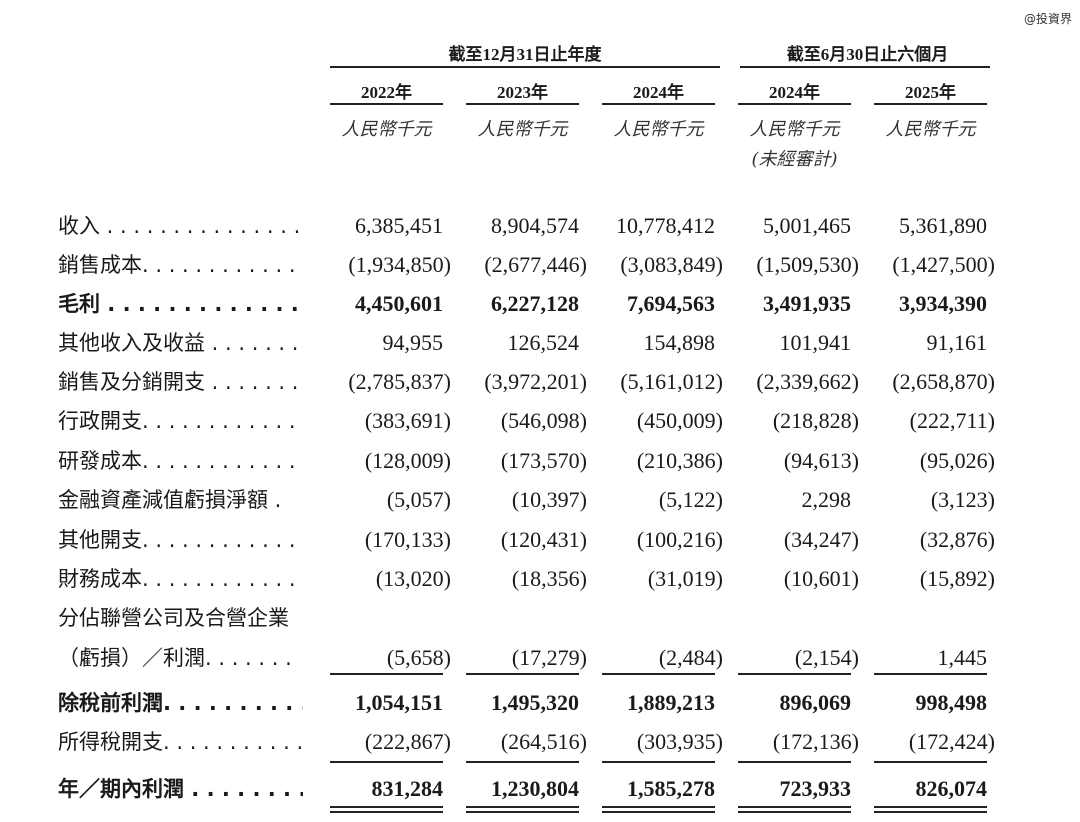 This screenshot has height=822, width=1080. Describe the element at coordinates (867, 54) in the screenshot. I see `header-group-interim: 截至6月30日止六個月` at that location.